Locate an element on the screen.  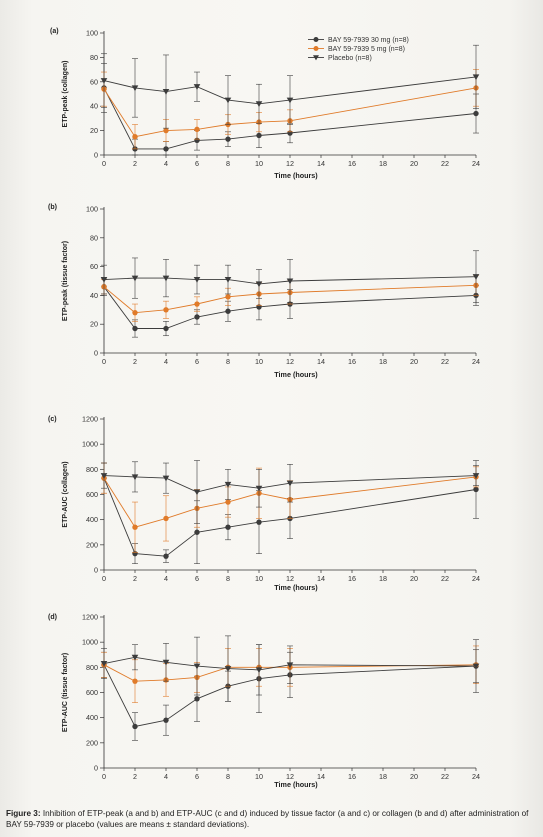
x-tick-label: 14 is located at coordinates (321, 361).